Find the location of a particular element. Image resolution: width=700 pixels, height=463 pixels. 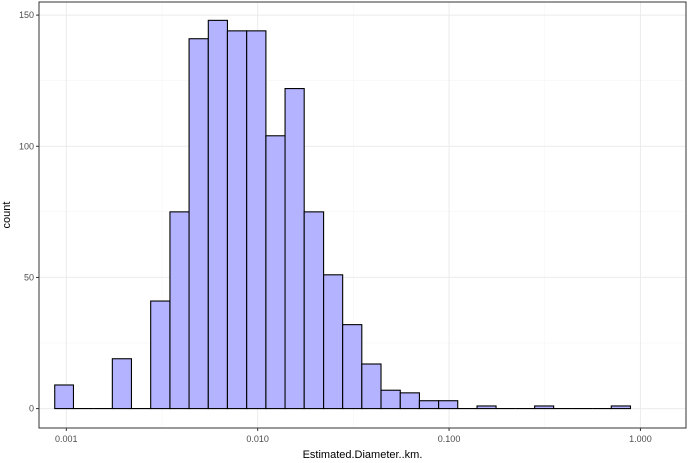

y-axis-ticks: 0 50 100 150 is located at coordinates (29, 212).